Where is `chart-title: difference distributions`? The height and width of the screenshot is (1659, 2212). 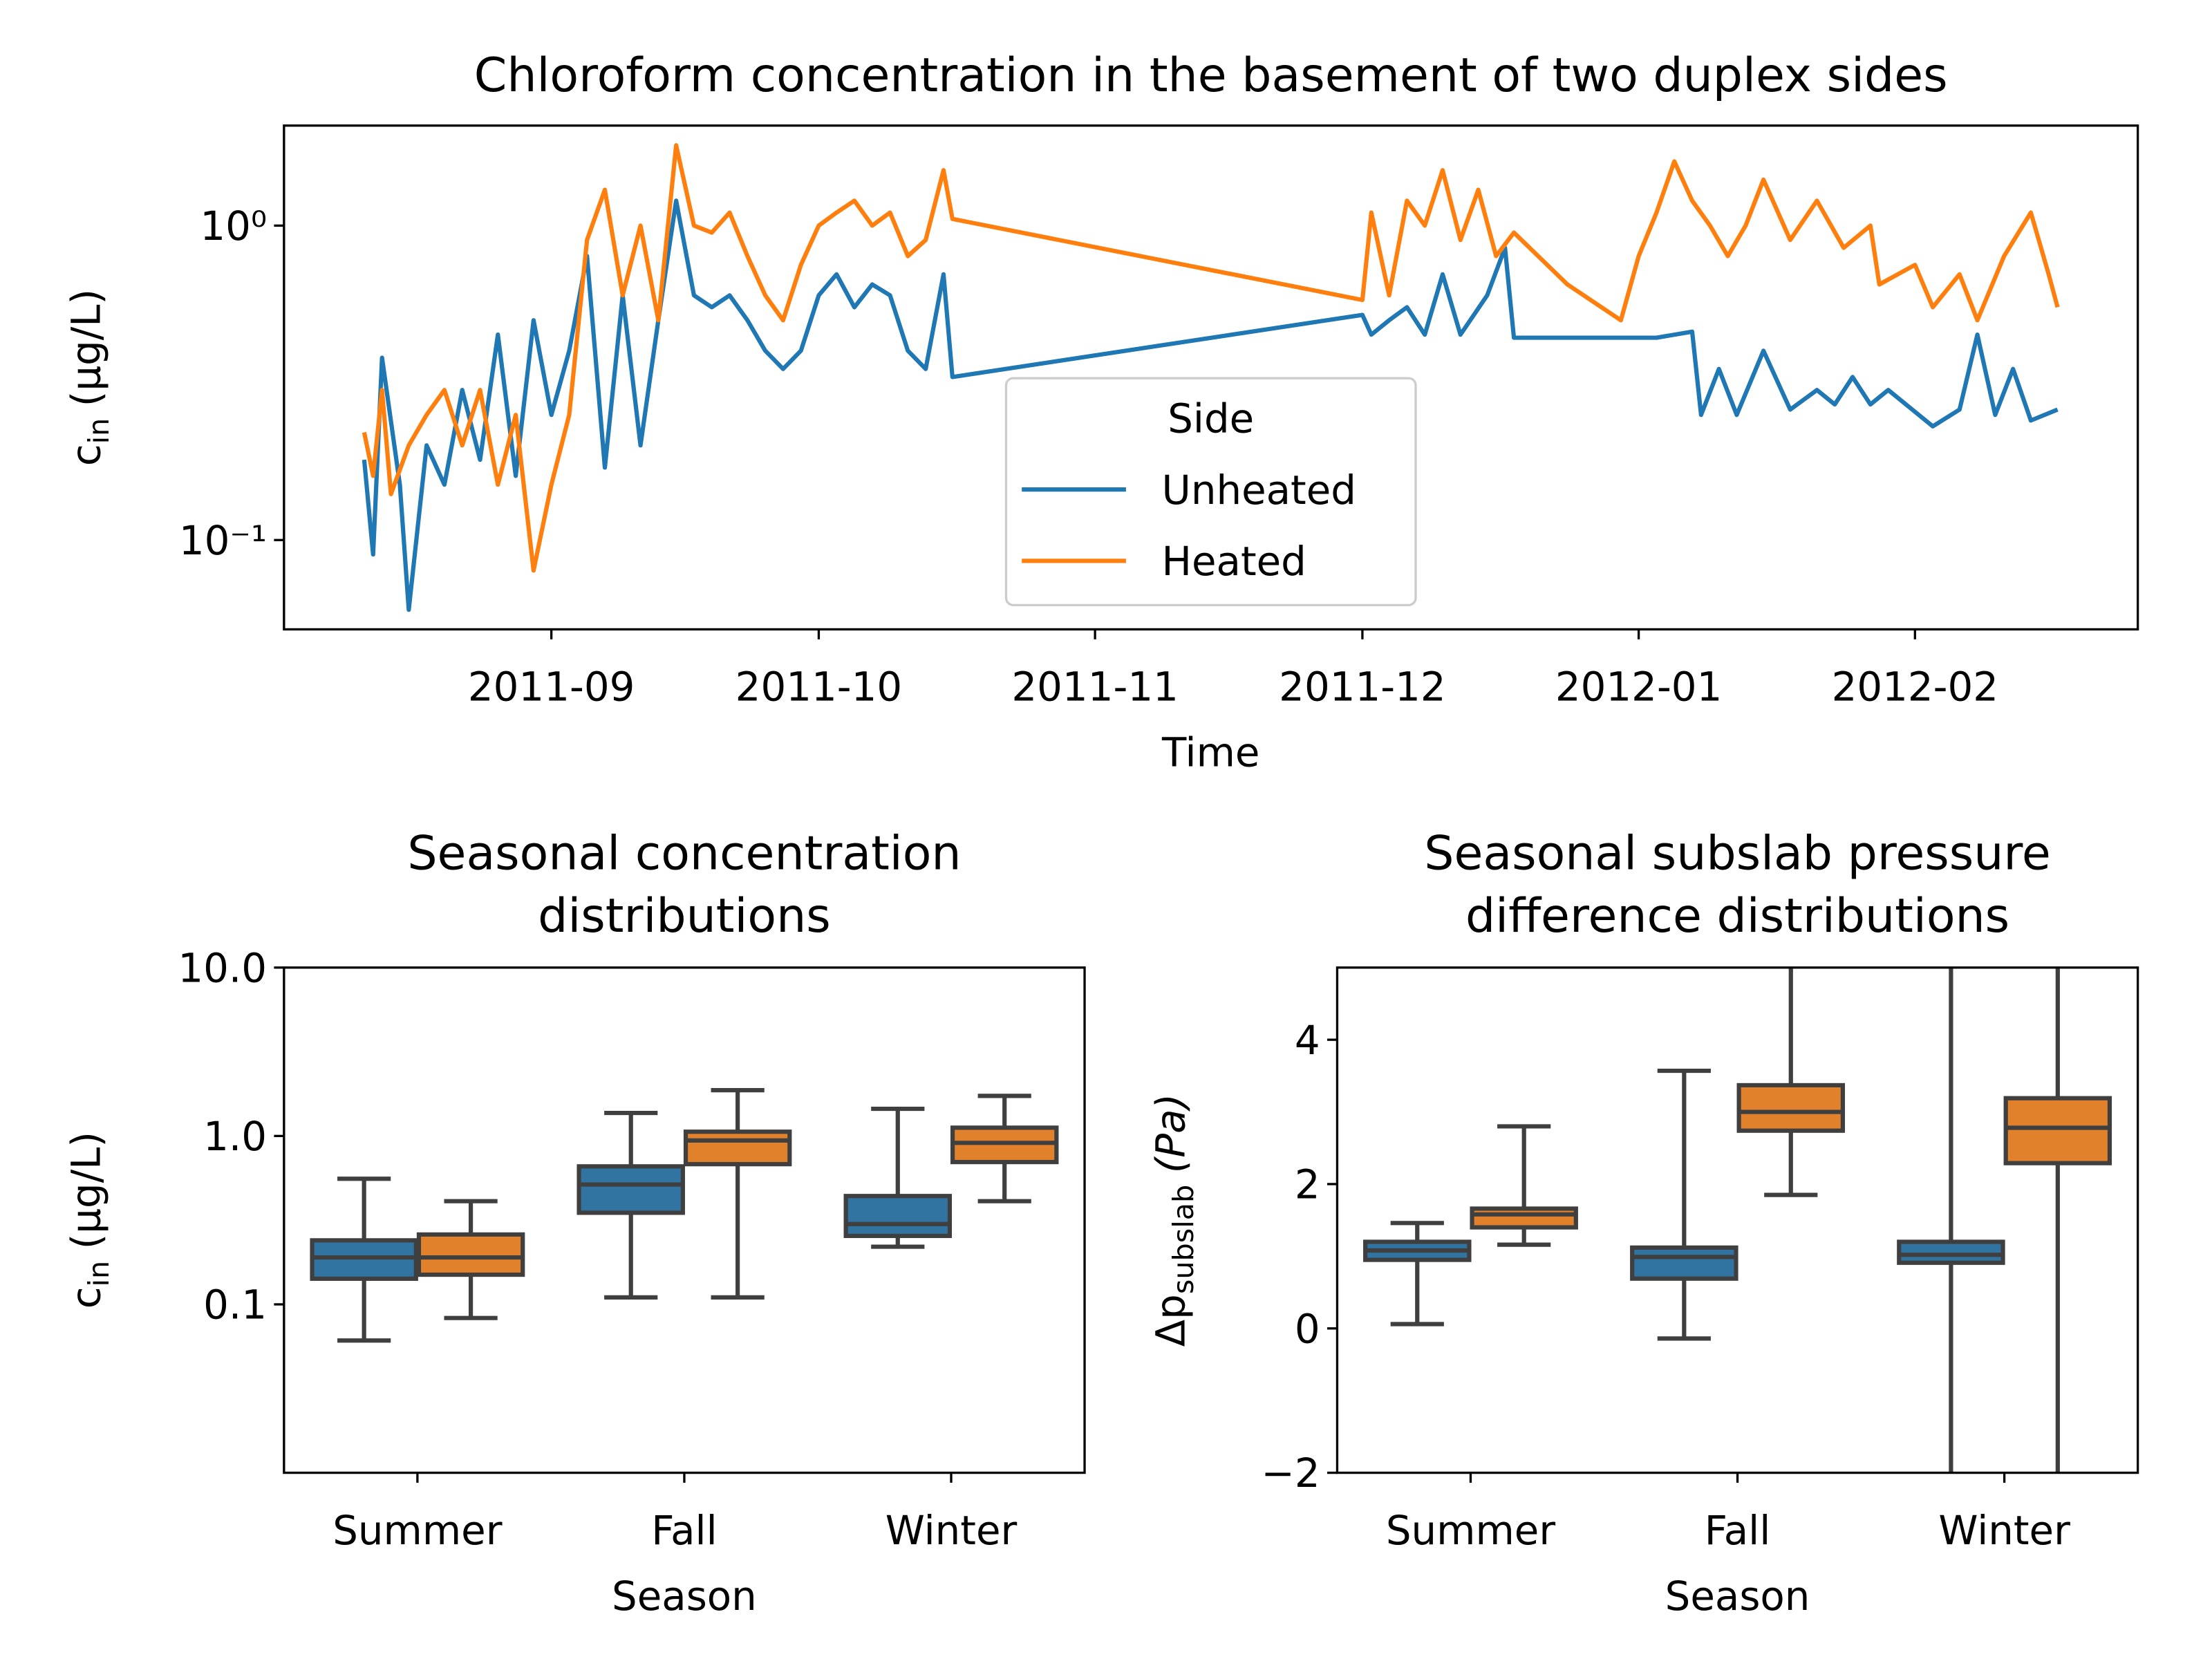
chart-title: difference distributions is located at coordinates (1737, 917).